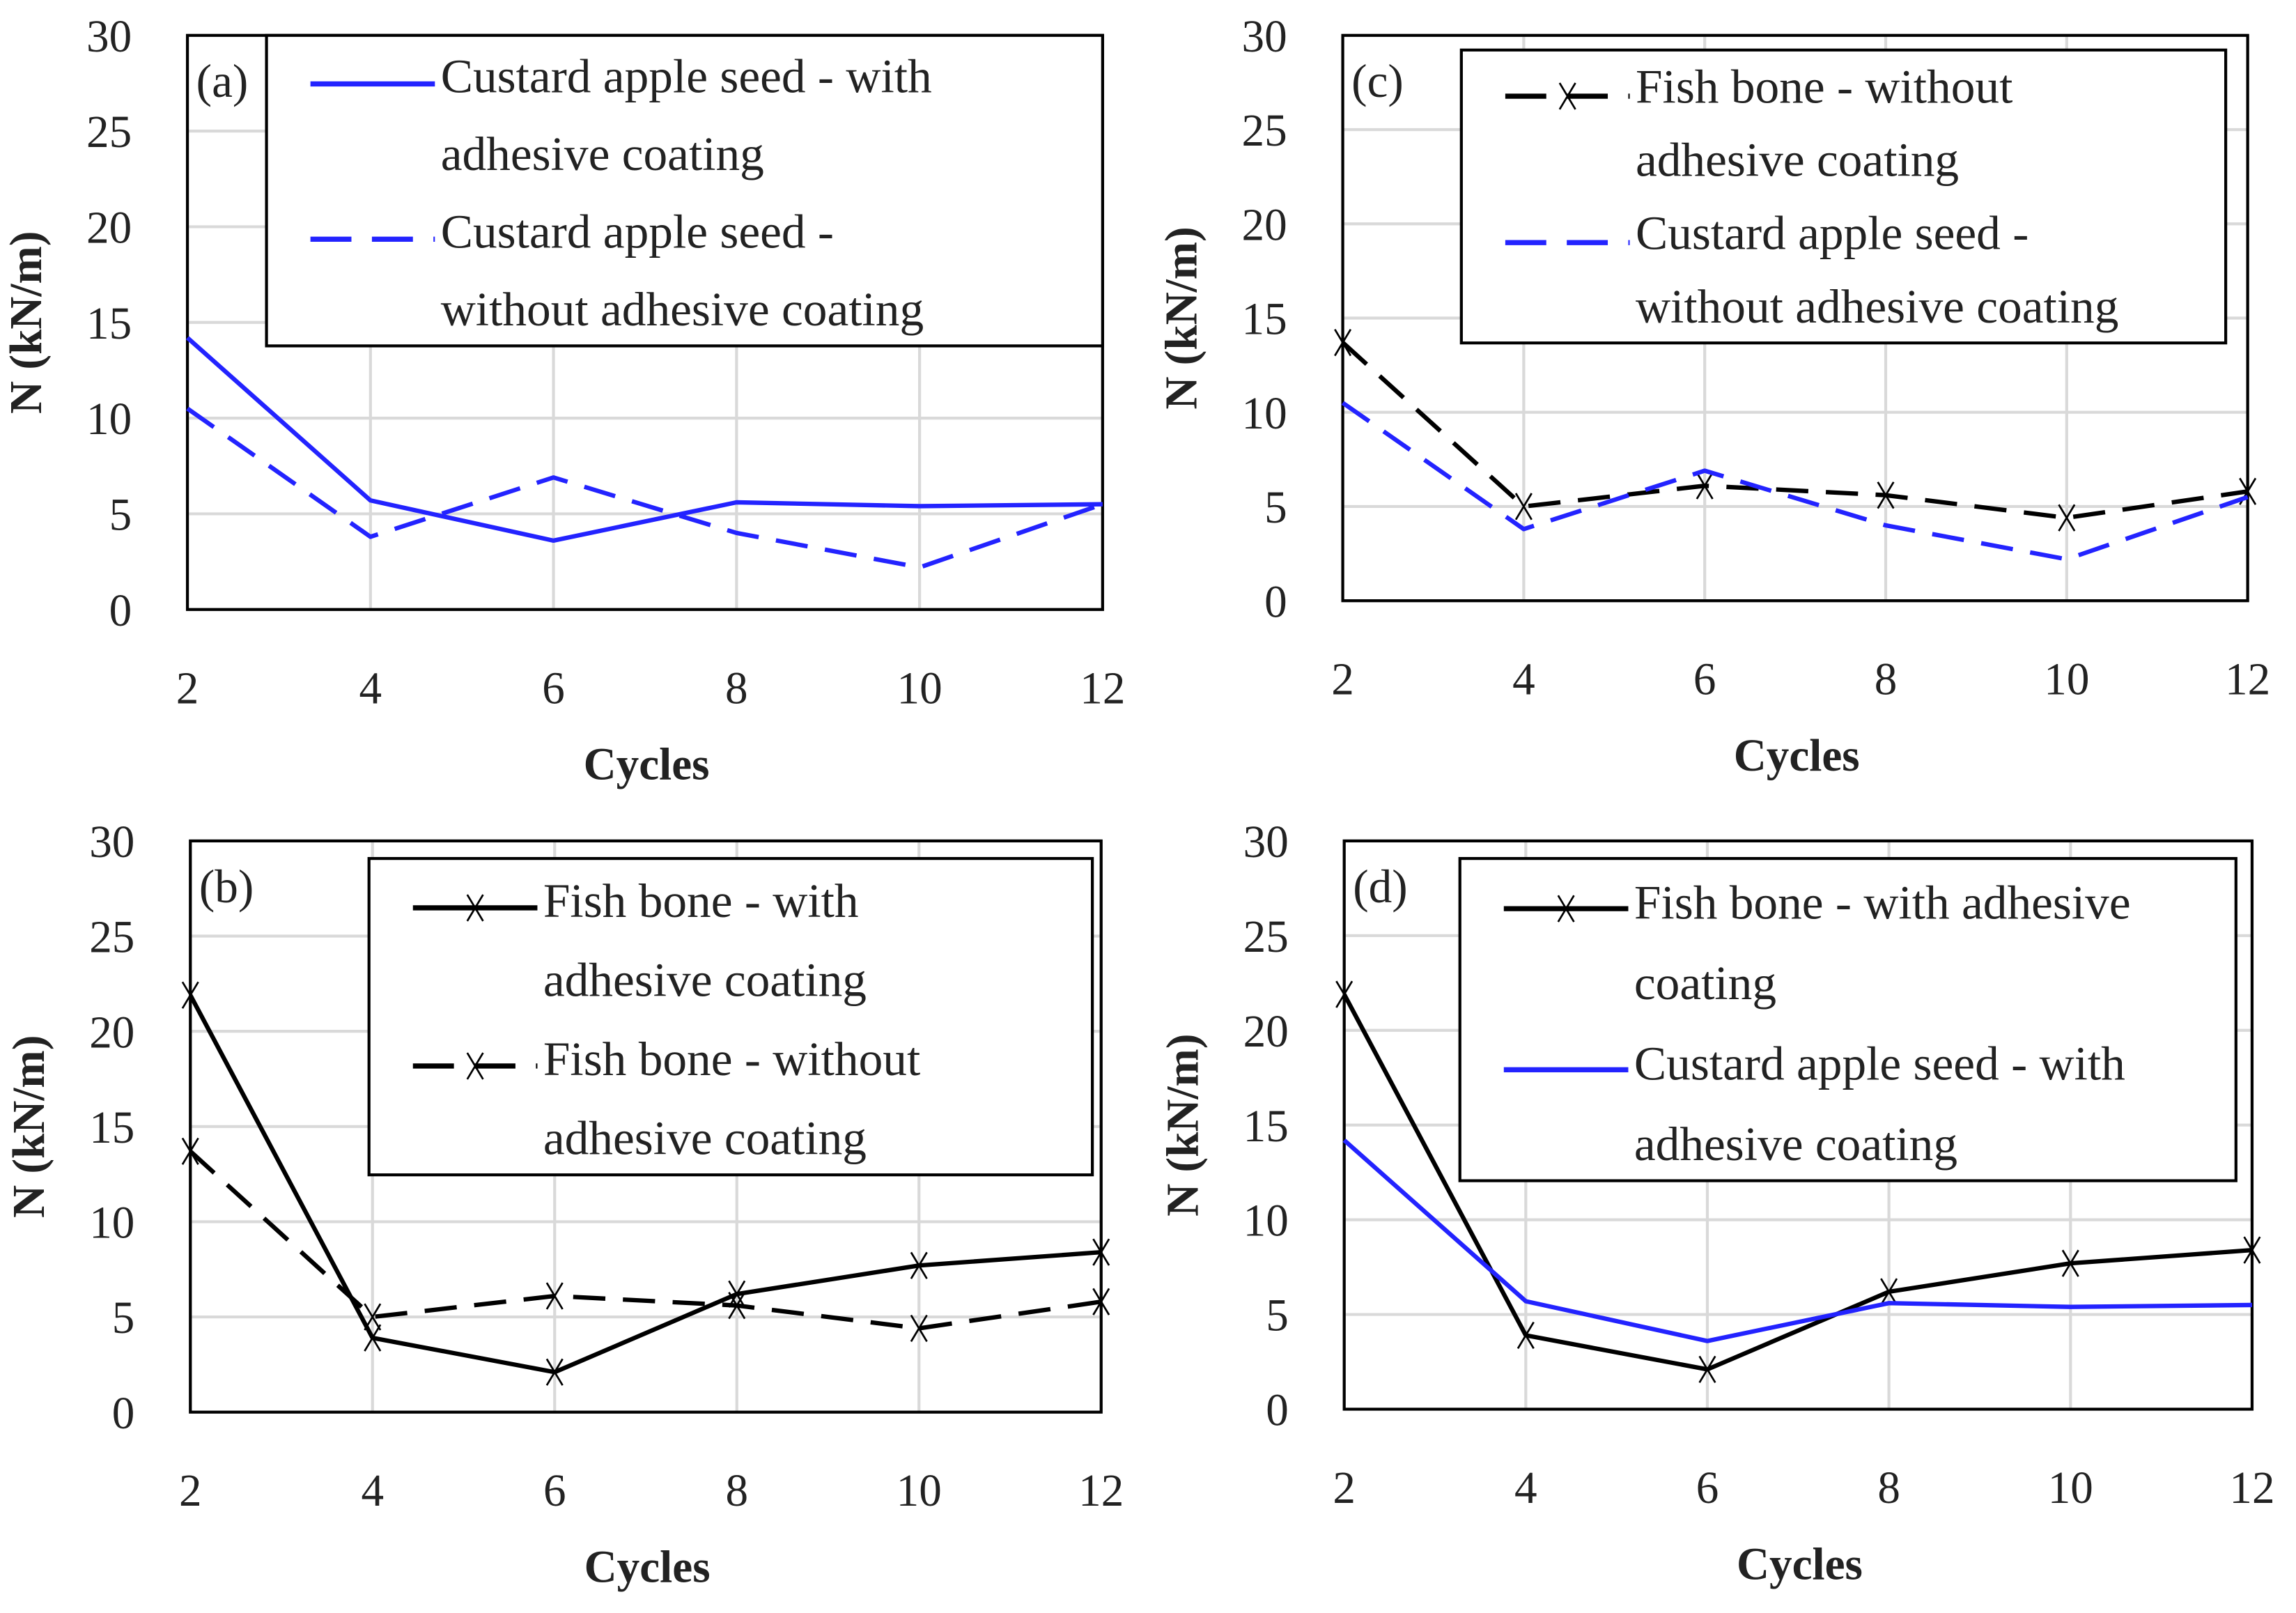 This screenshot has height=1613, width=2296. Describe the element at coordinates (1883, 902) in the screenshot. I see `legend-label: Fish bone - with adhesive` at that location.